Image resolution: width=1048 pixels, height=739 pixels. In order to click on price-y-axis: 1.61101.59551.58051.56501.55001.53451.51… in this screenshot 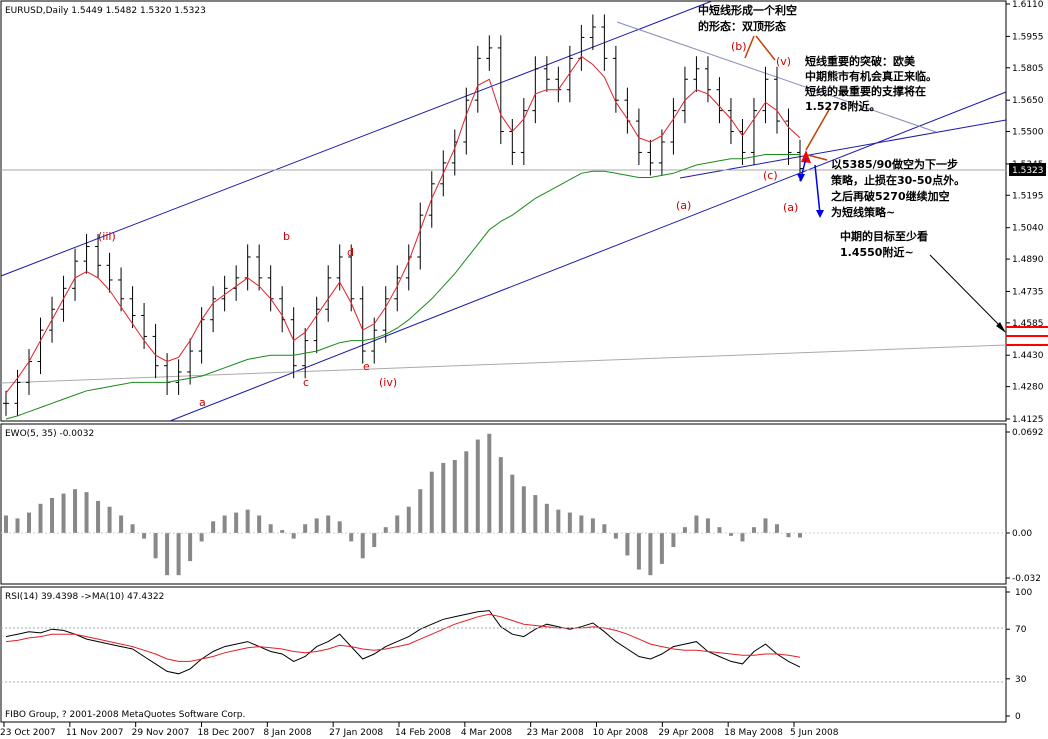, I will do `click(1025, 212)`.